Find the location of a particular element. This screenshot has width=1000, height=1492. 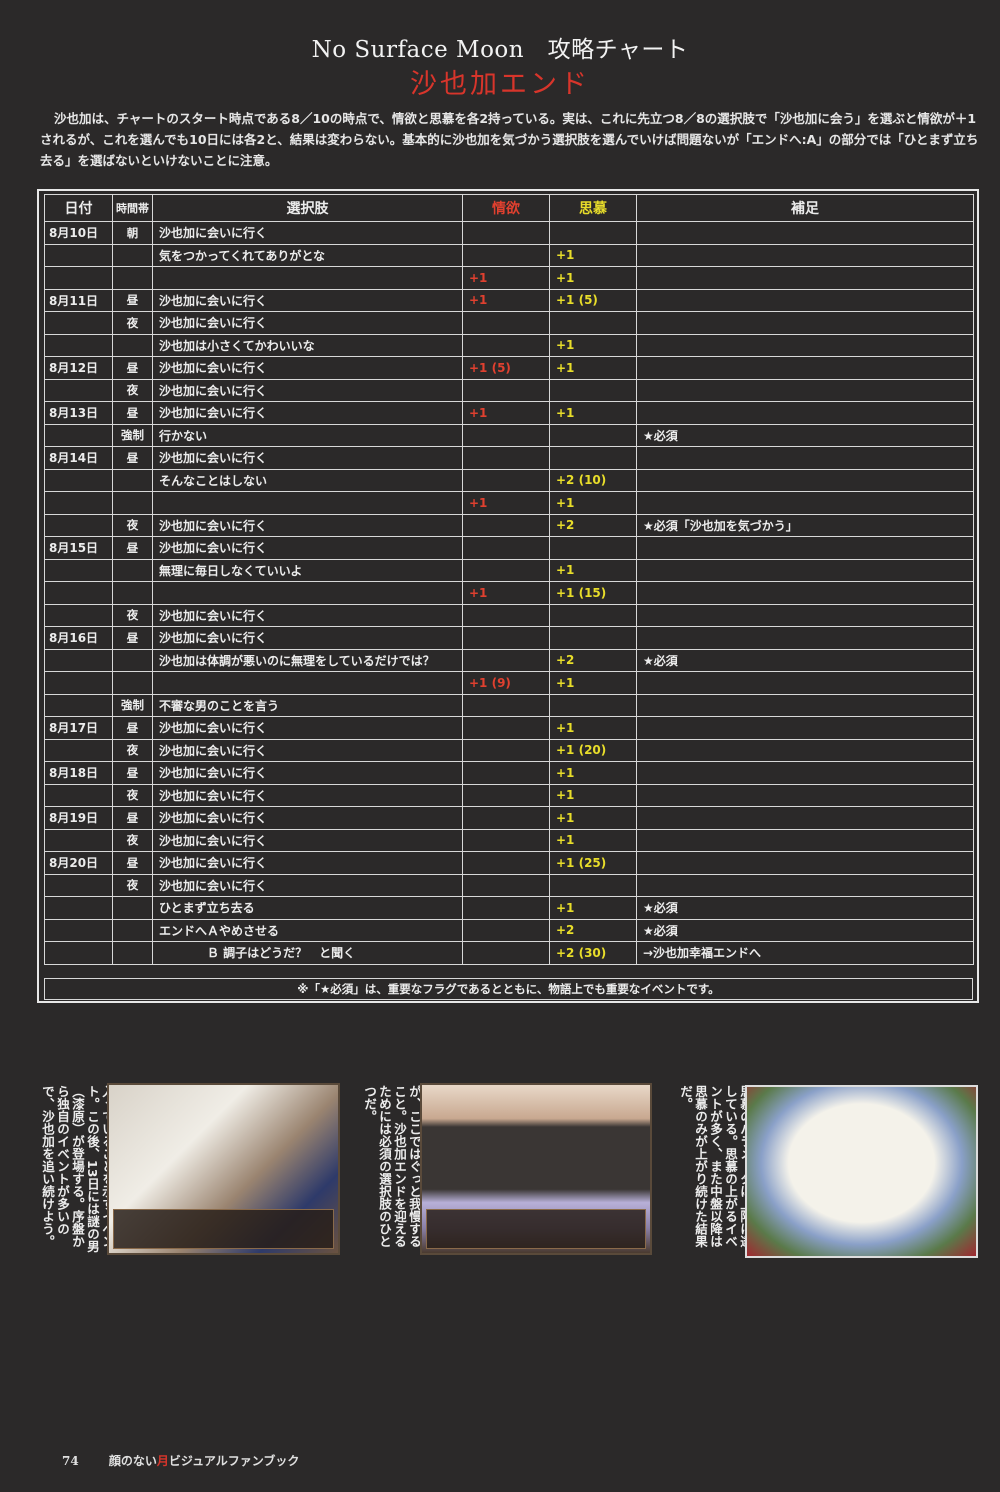

table-row: ひとまず立ち去る +1 ★必須 is located at coordinates (509, 908).